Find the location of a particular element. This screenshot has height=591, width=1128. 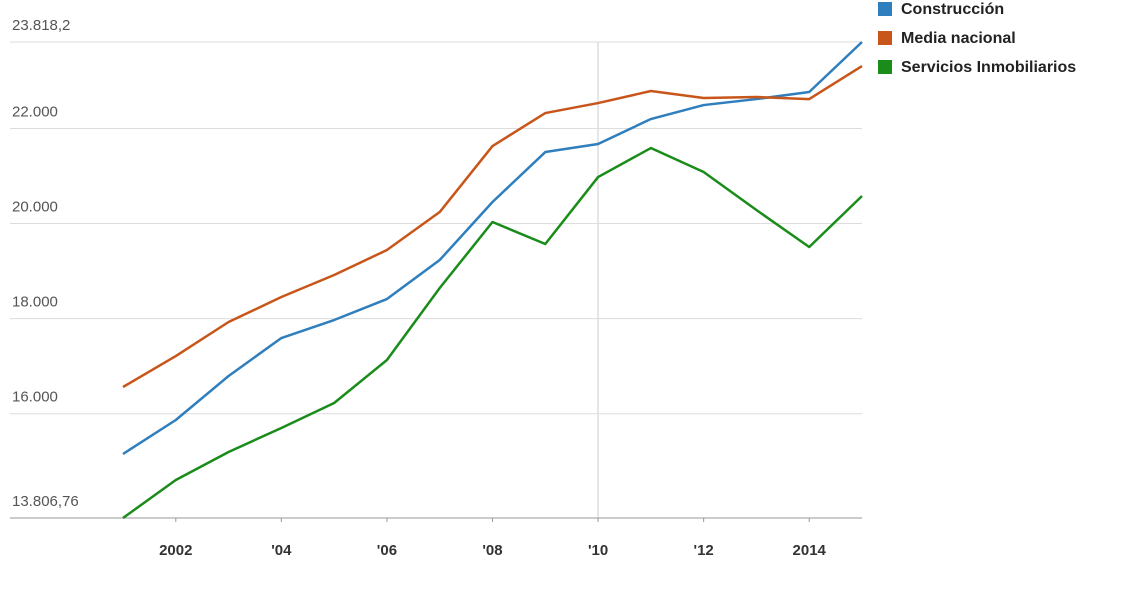

y-tick-label: 16.000 is located at coordinates (35, 397).